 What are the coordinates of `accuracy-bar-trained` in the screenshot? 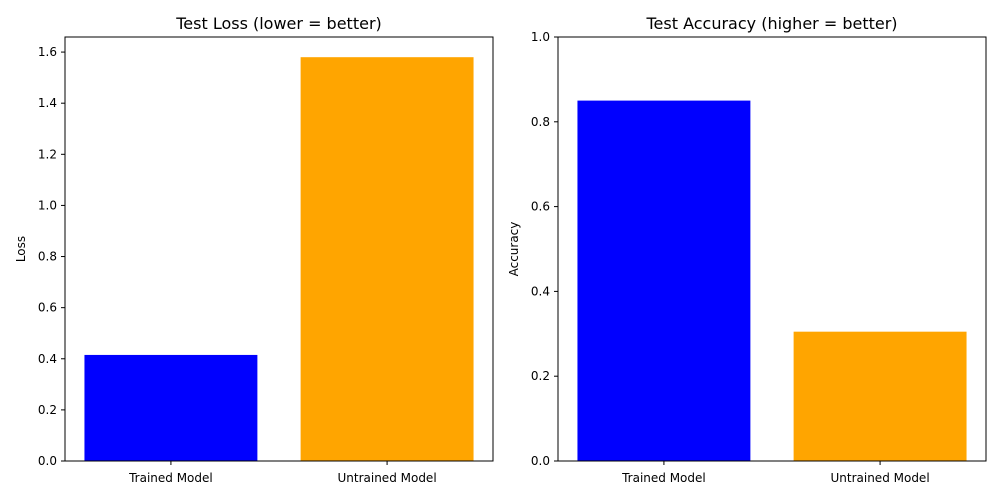 It's located at (664, 280).